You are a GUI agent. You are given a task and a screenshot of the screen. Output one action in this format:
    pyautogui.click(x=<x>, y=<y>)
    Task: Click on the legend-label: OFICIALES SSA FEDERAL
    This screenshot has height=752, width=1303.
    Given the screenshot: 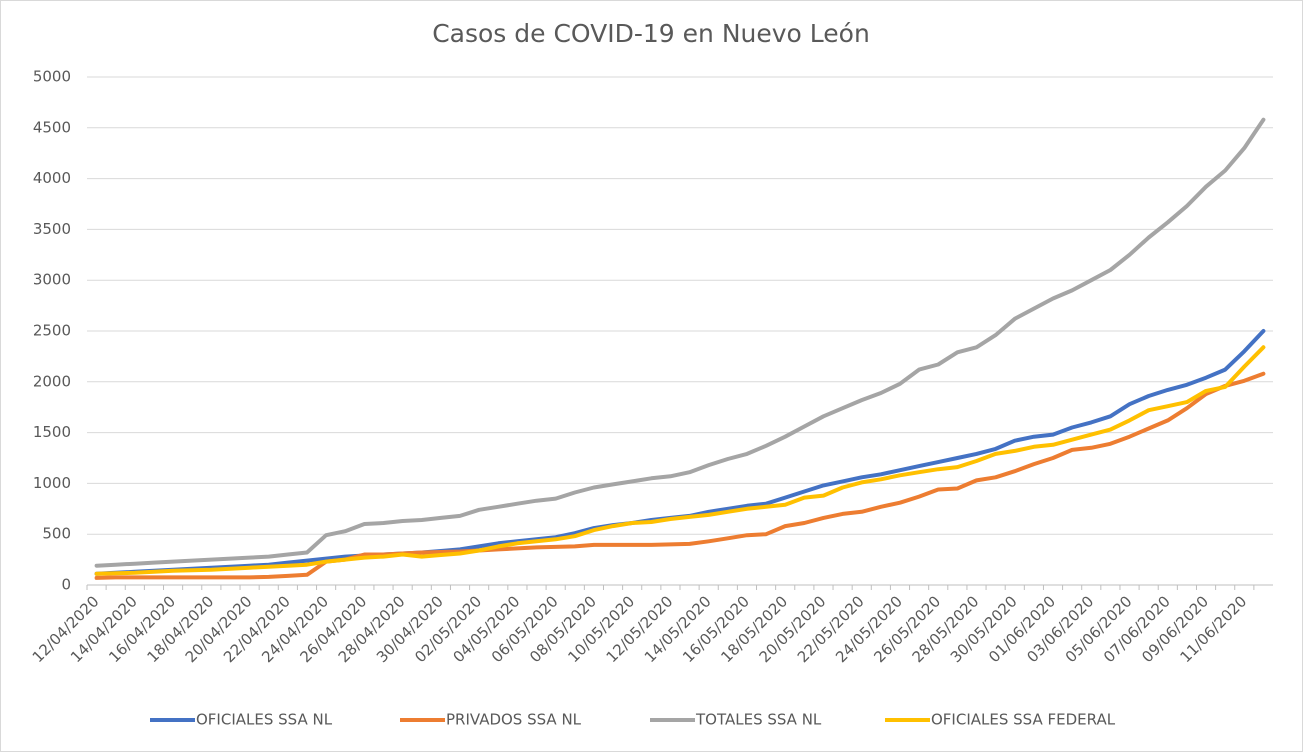 What is the action you would take?
    pyautogui.click(x=1023, y=720)
    